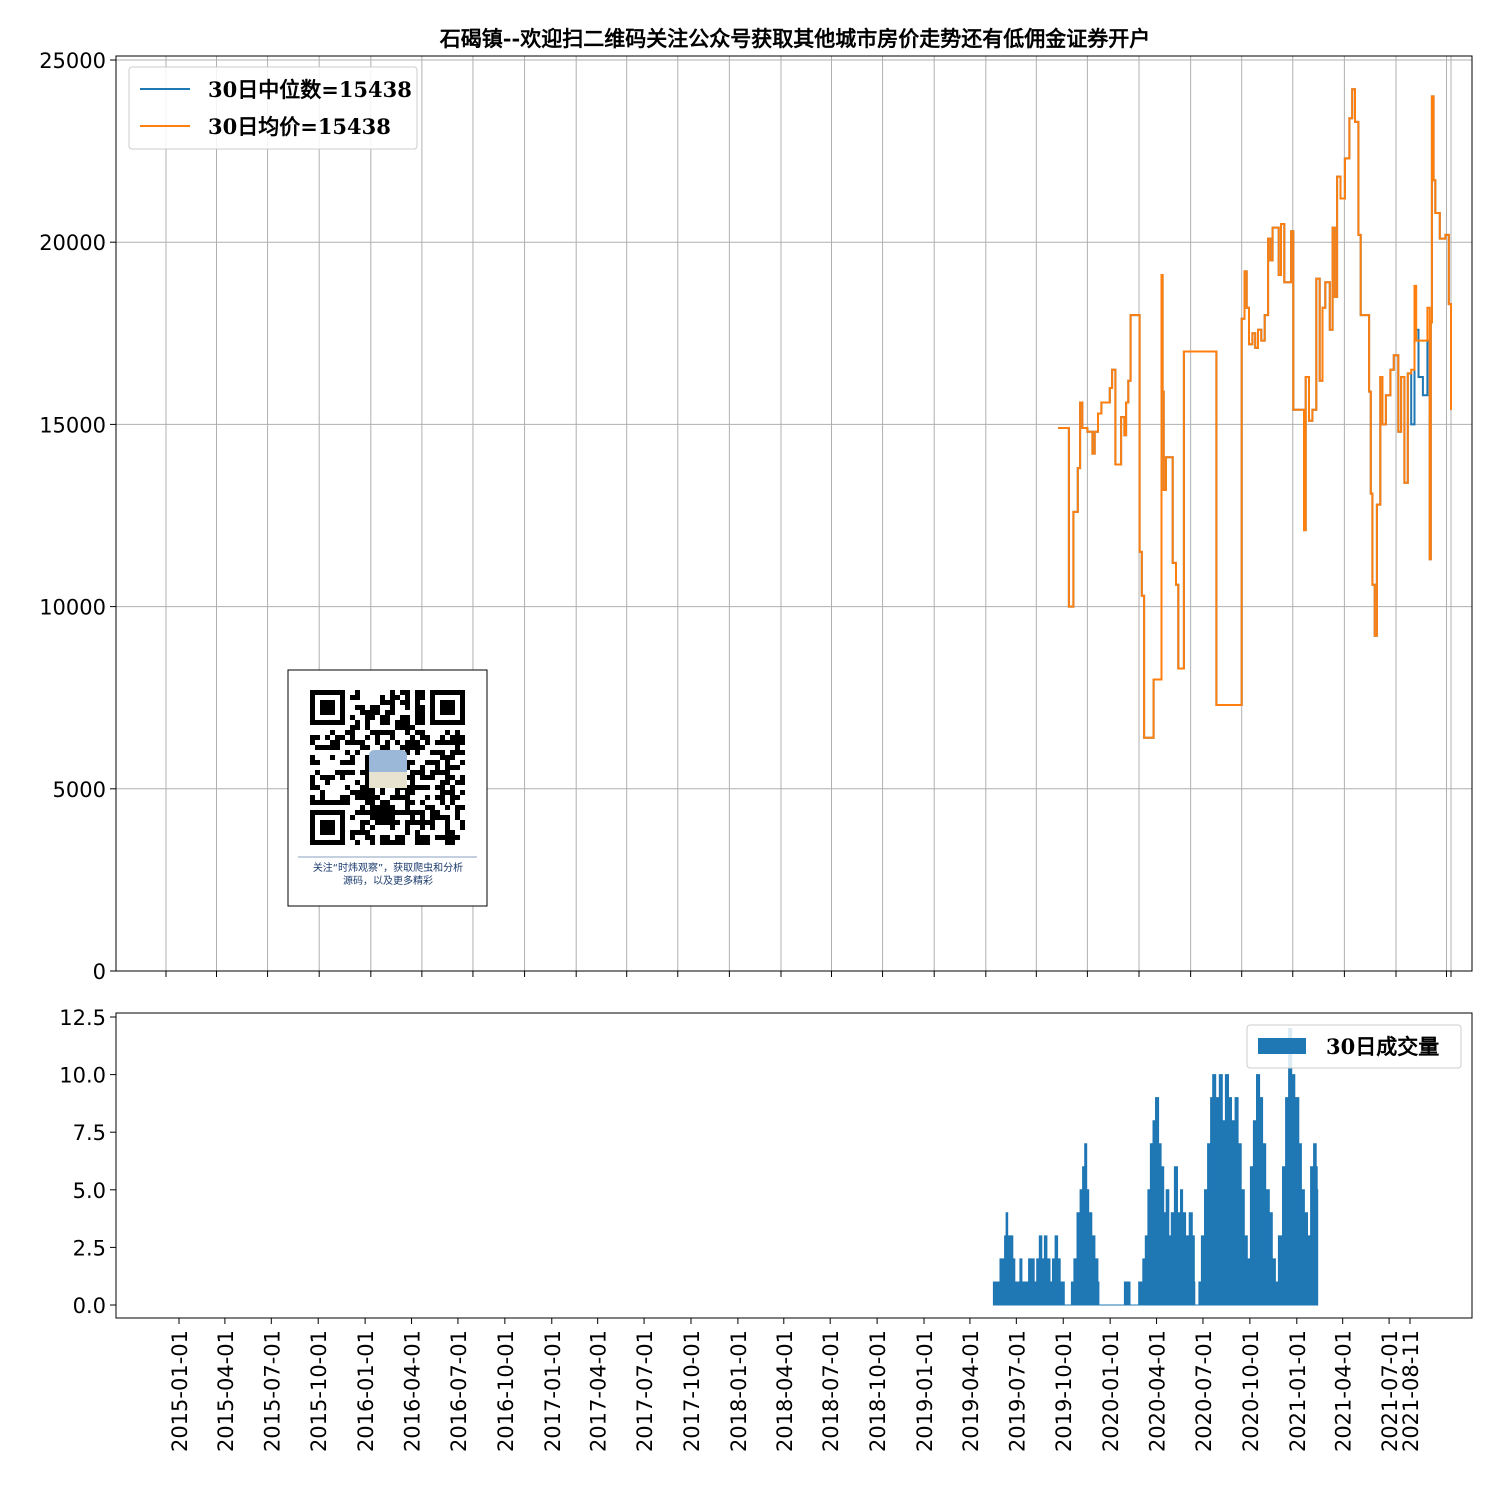  What do you see at coordinates (506, 1391) in the screenshot?
I see `bottom-xtick-label: 2016-10-01` at bounding box center [506, 1391].